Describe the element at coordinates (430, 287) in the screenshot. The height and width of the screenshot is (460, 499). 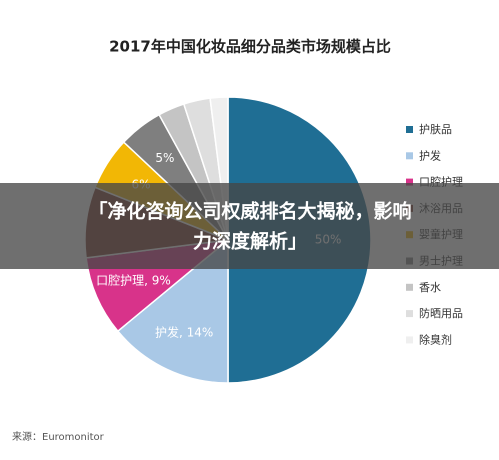
I see `legend-label: 香水` at that location.